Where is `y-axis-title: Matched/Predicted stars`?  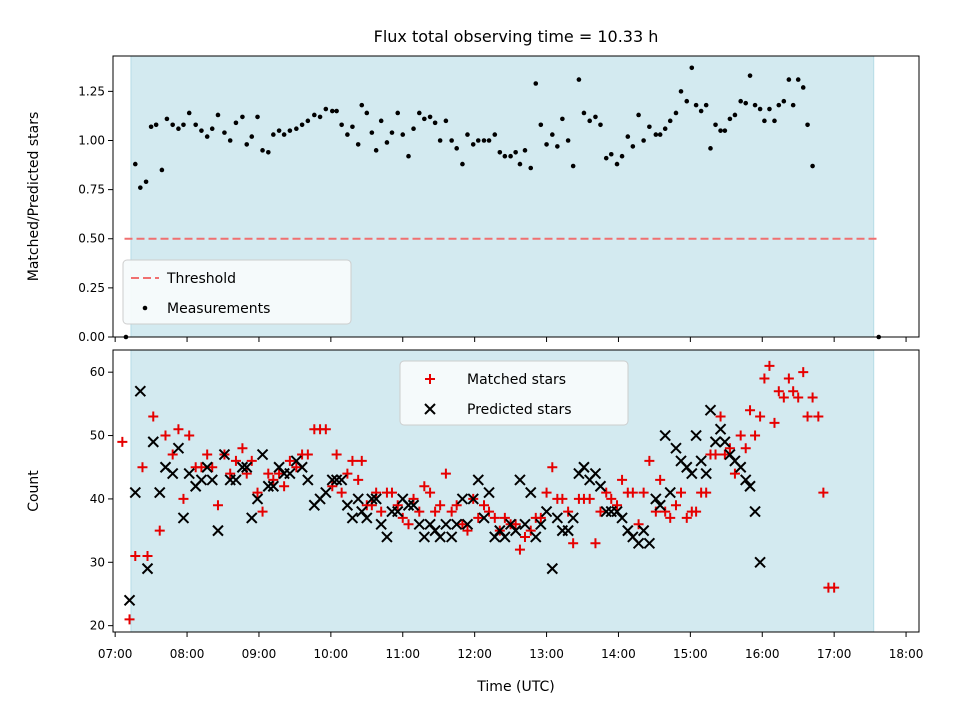 y-axis-title: Matched/Predicted stars is located at coordinates (34, 197).